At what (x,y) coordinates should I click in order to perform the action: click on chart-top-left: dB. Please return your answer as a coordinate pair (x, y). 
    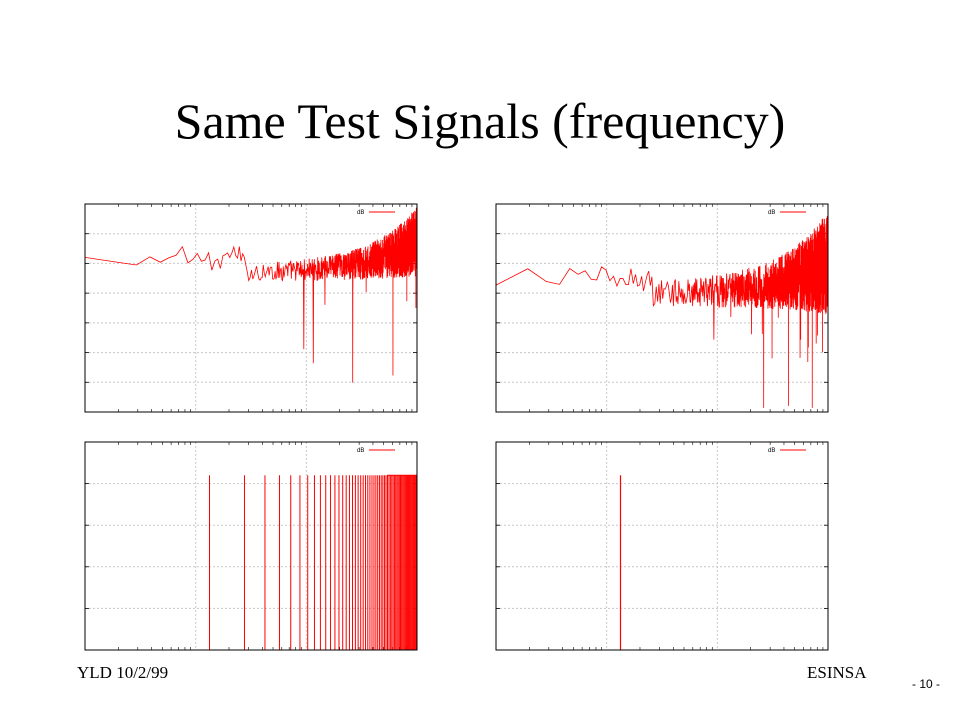
    Looking at the image, I should click on (250, 307).